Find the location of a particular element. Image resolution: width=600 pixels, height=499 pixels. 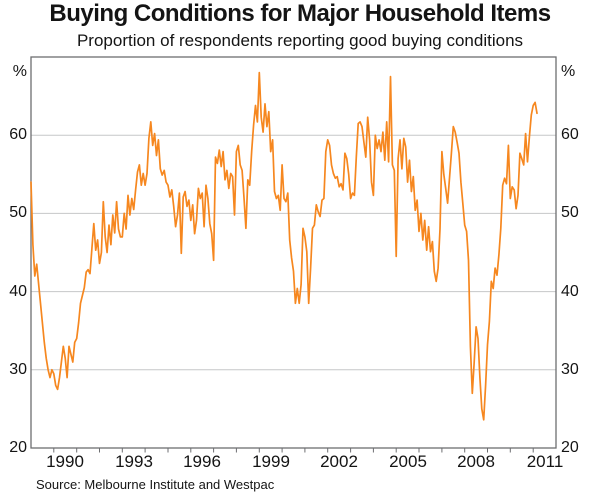

x-axis-year-label: 1993 is located at coordinates (134, 461).